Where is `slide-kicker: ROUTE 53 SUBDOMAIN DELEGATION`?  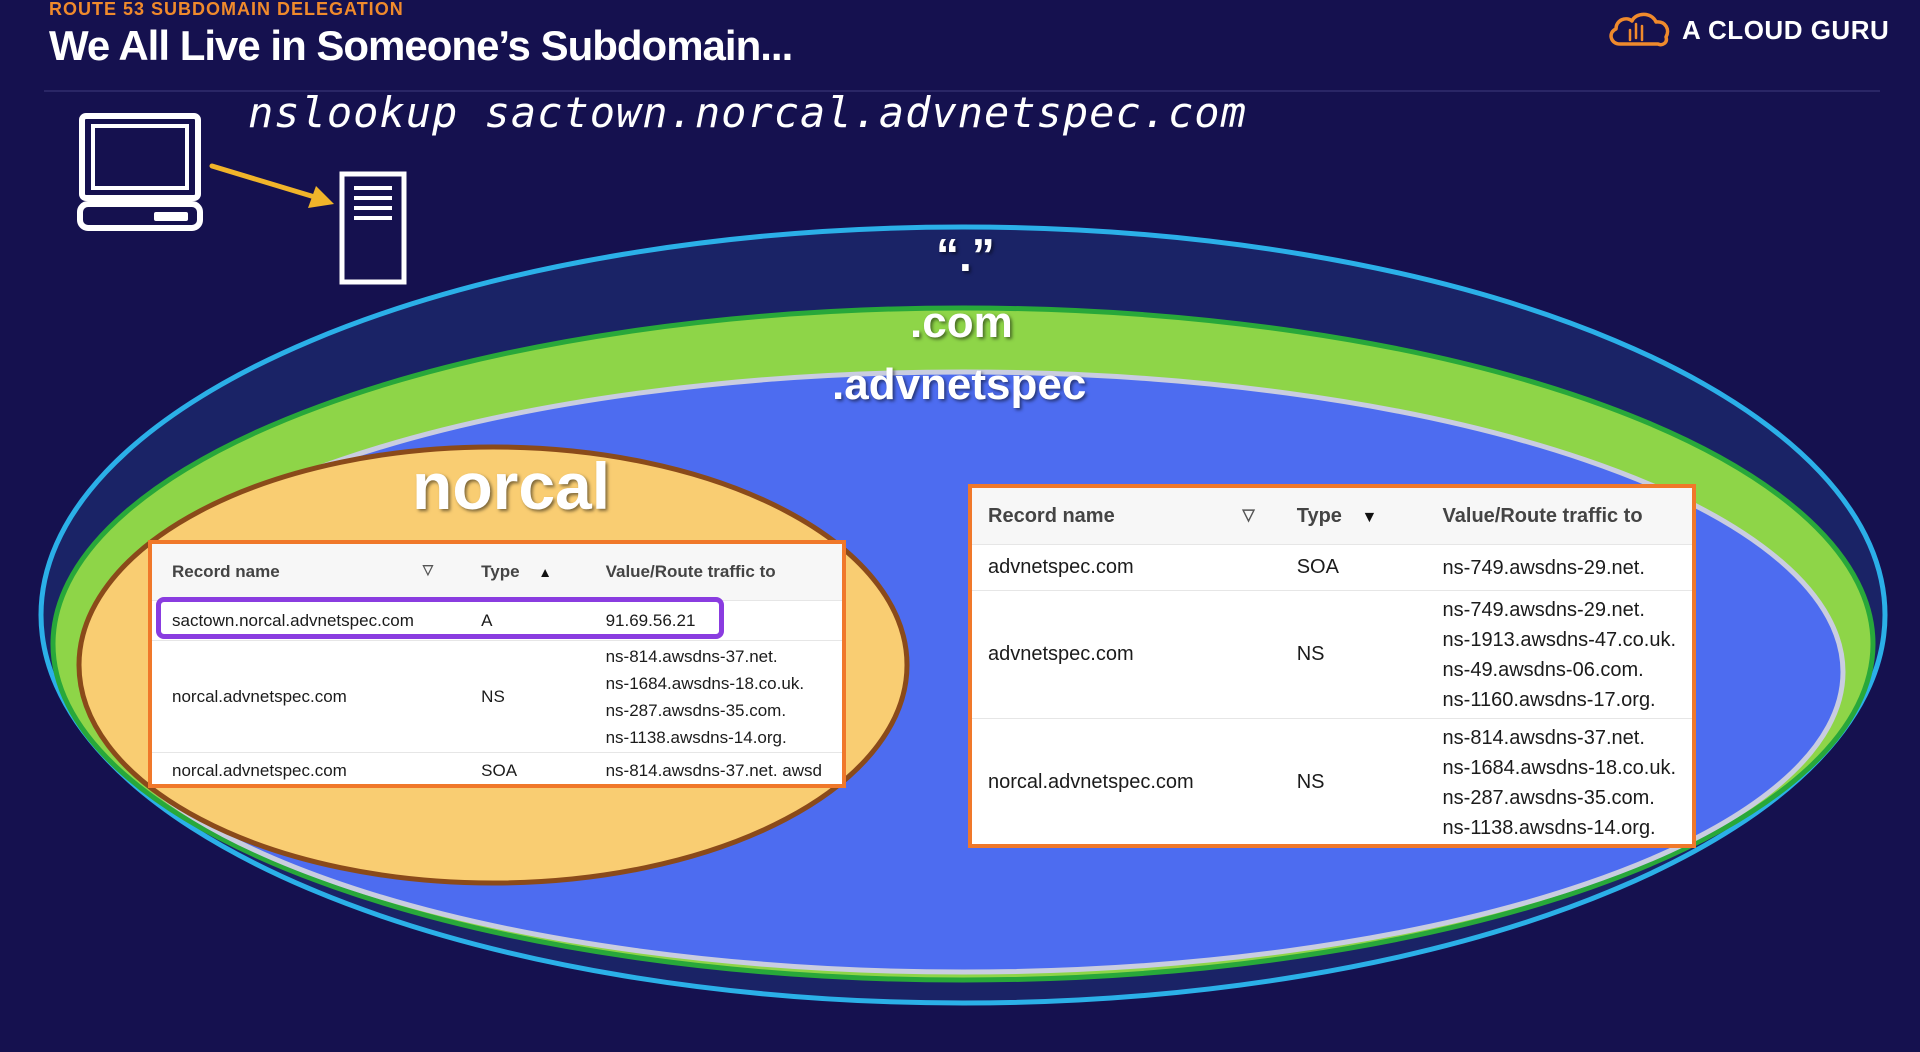
slide-kicker: ROUTE 53 SUBDOMAIN DELEGATION is located at coordinates (226, 9).